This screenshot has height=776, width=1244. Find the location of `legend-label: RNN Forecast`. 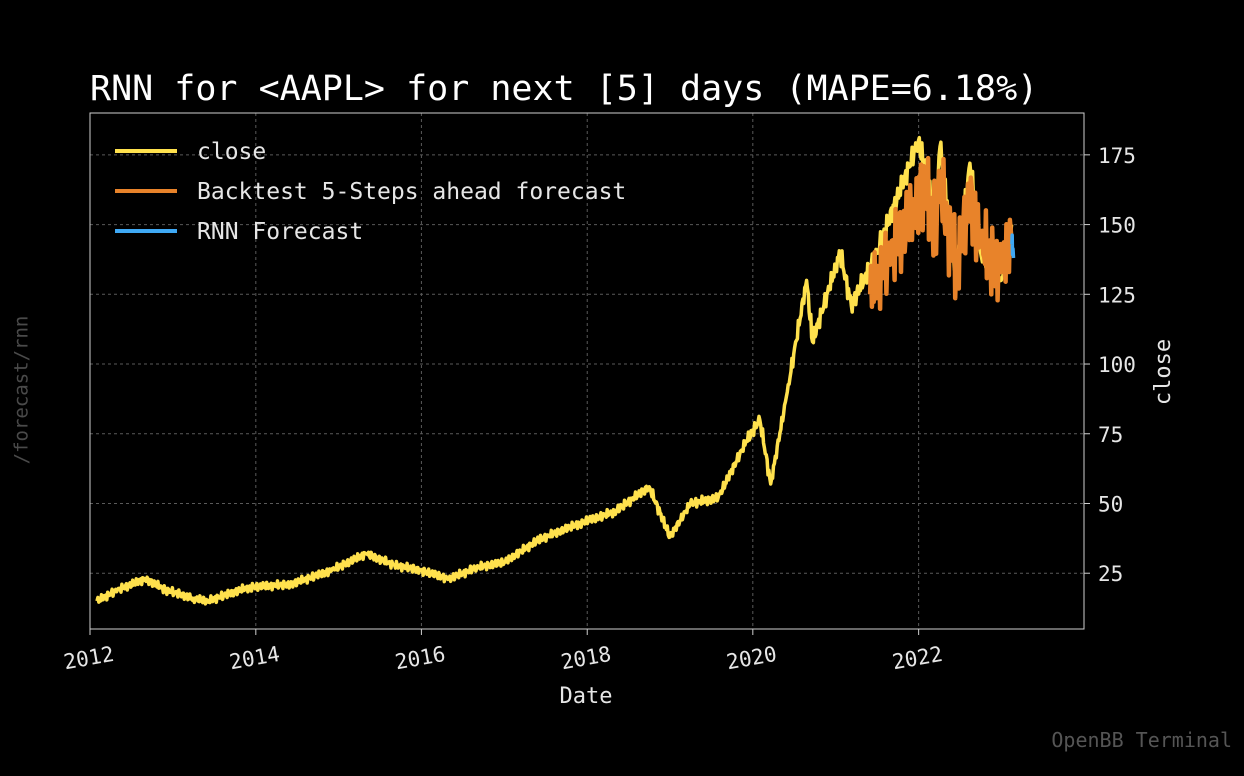

legend-label: RNN Forecast is located at coordinates (280, 232).